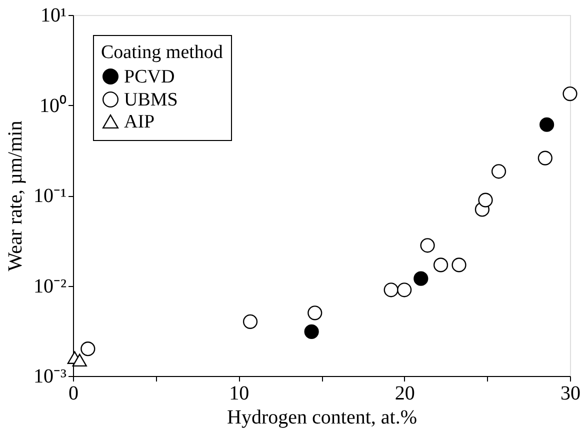 Image resolution: width=585 pixels, height=432 pixels. What do you see at coordinates (50, 286) in the screenshot?
I see `y-tick-label: 10⁻²` at bounding box center [50, 286].